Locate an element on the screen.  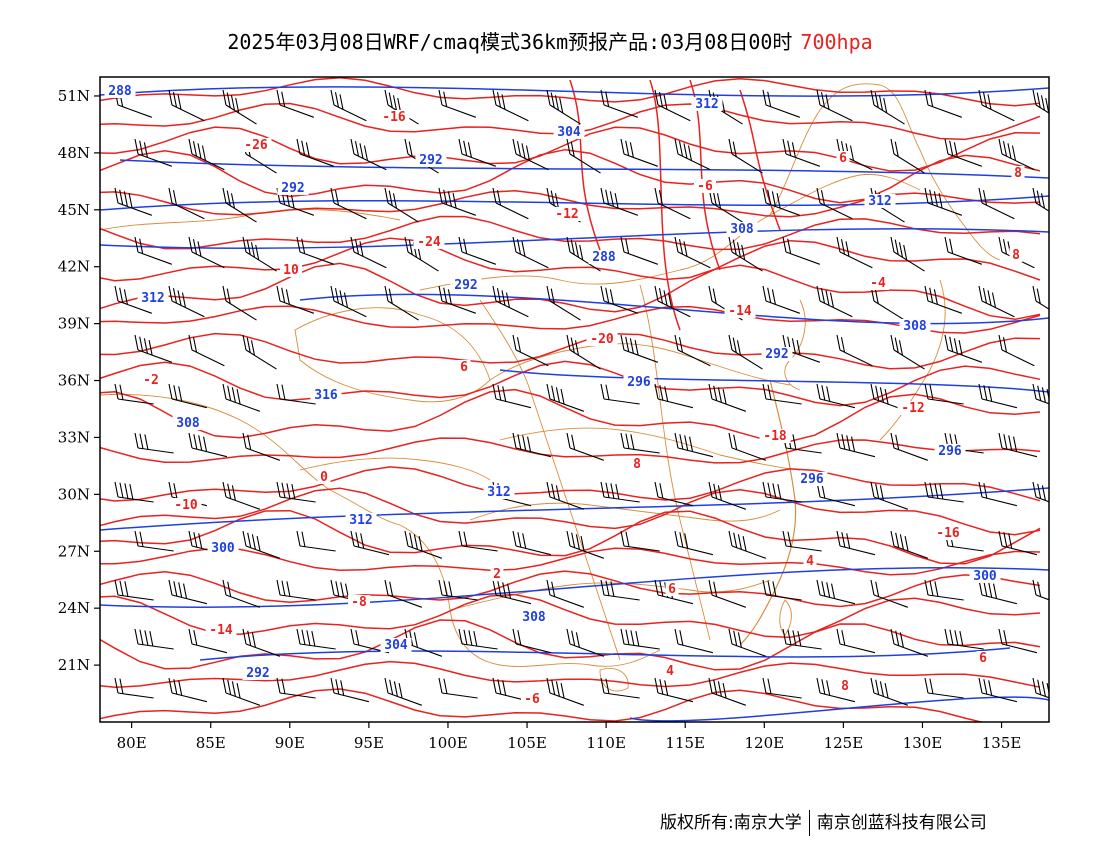
contour-label: -2 is located at coordinates (151, 380).